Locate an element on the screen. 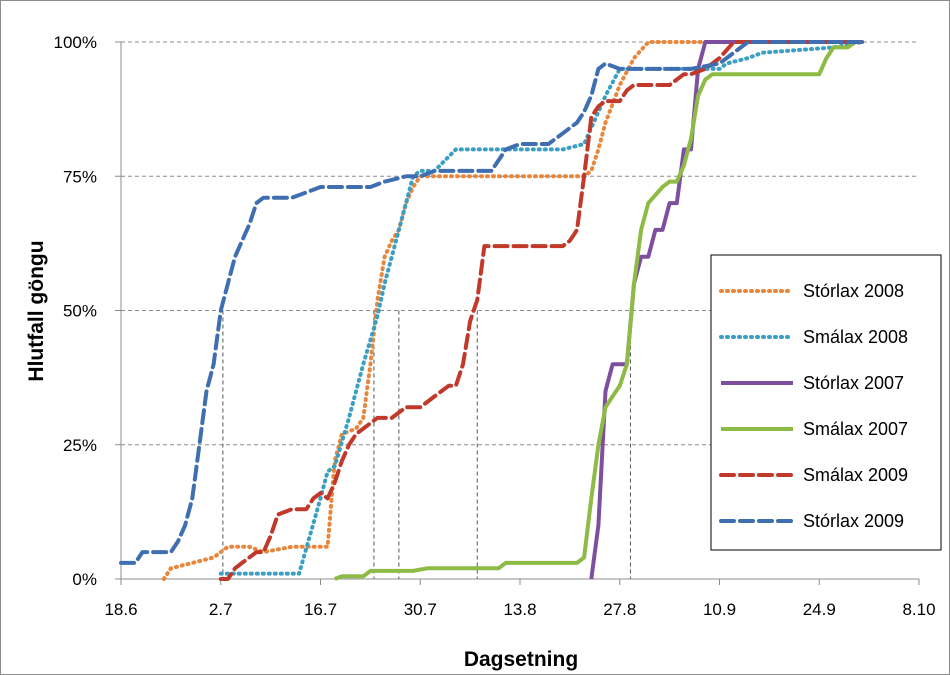 The image size is (950, 675). y-tick-label: 100% is located at coordinates (75, 42).